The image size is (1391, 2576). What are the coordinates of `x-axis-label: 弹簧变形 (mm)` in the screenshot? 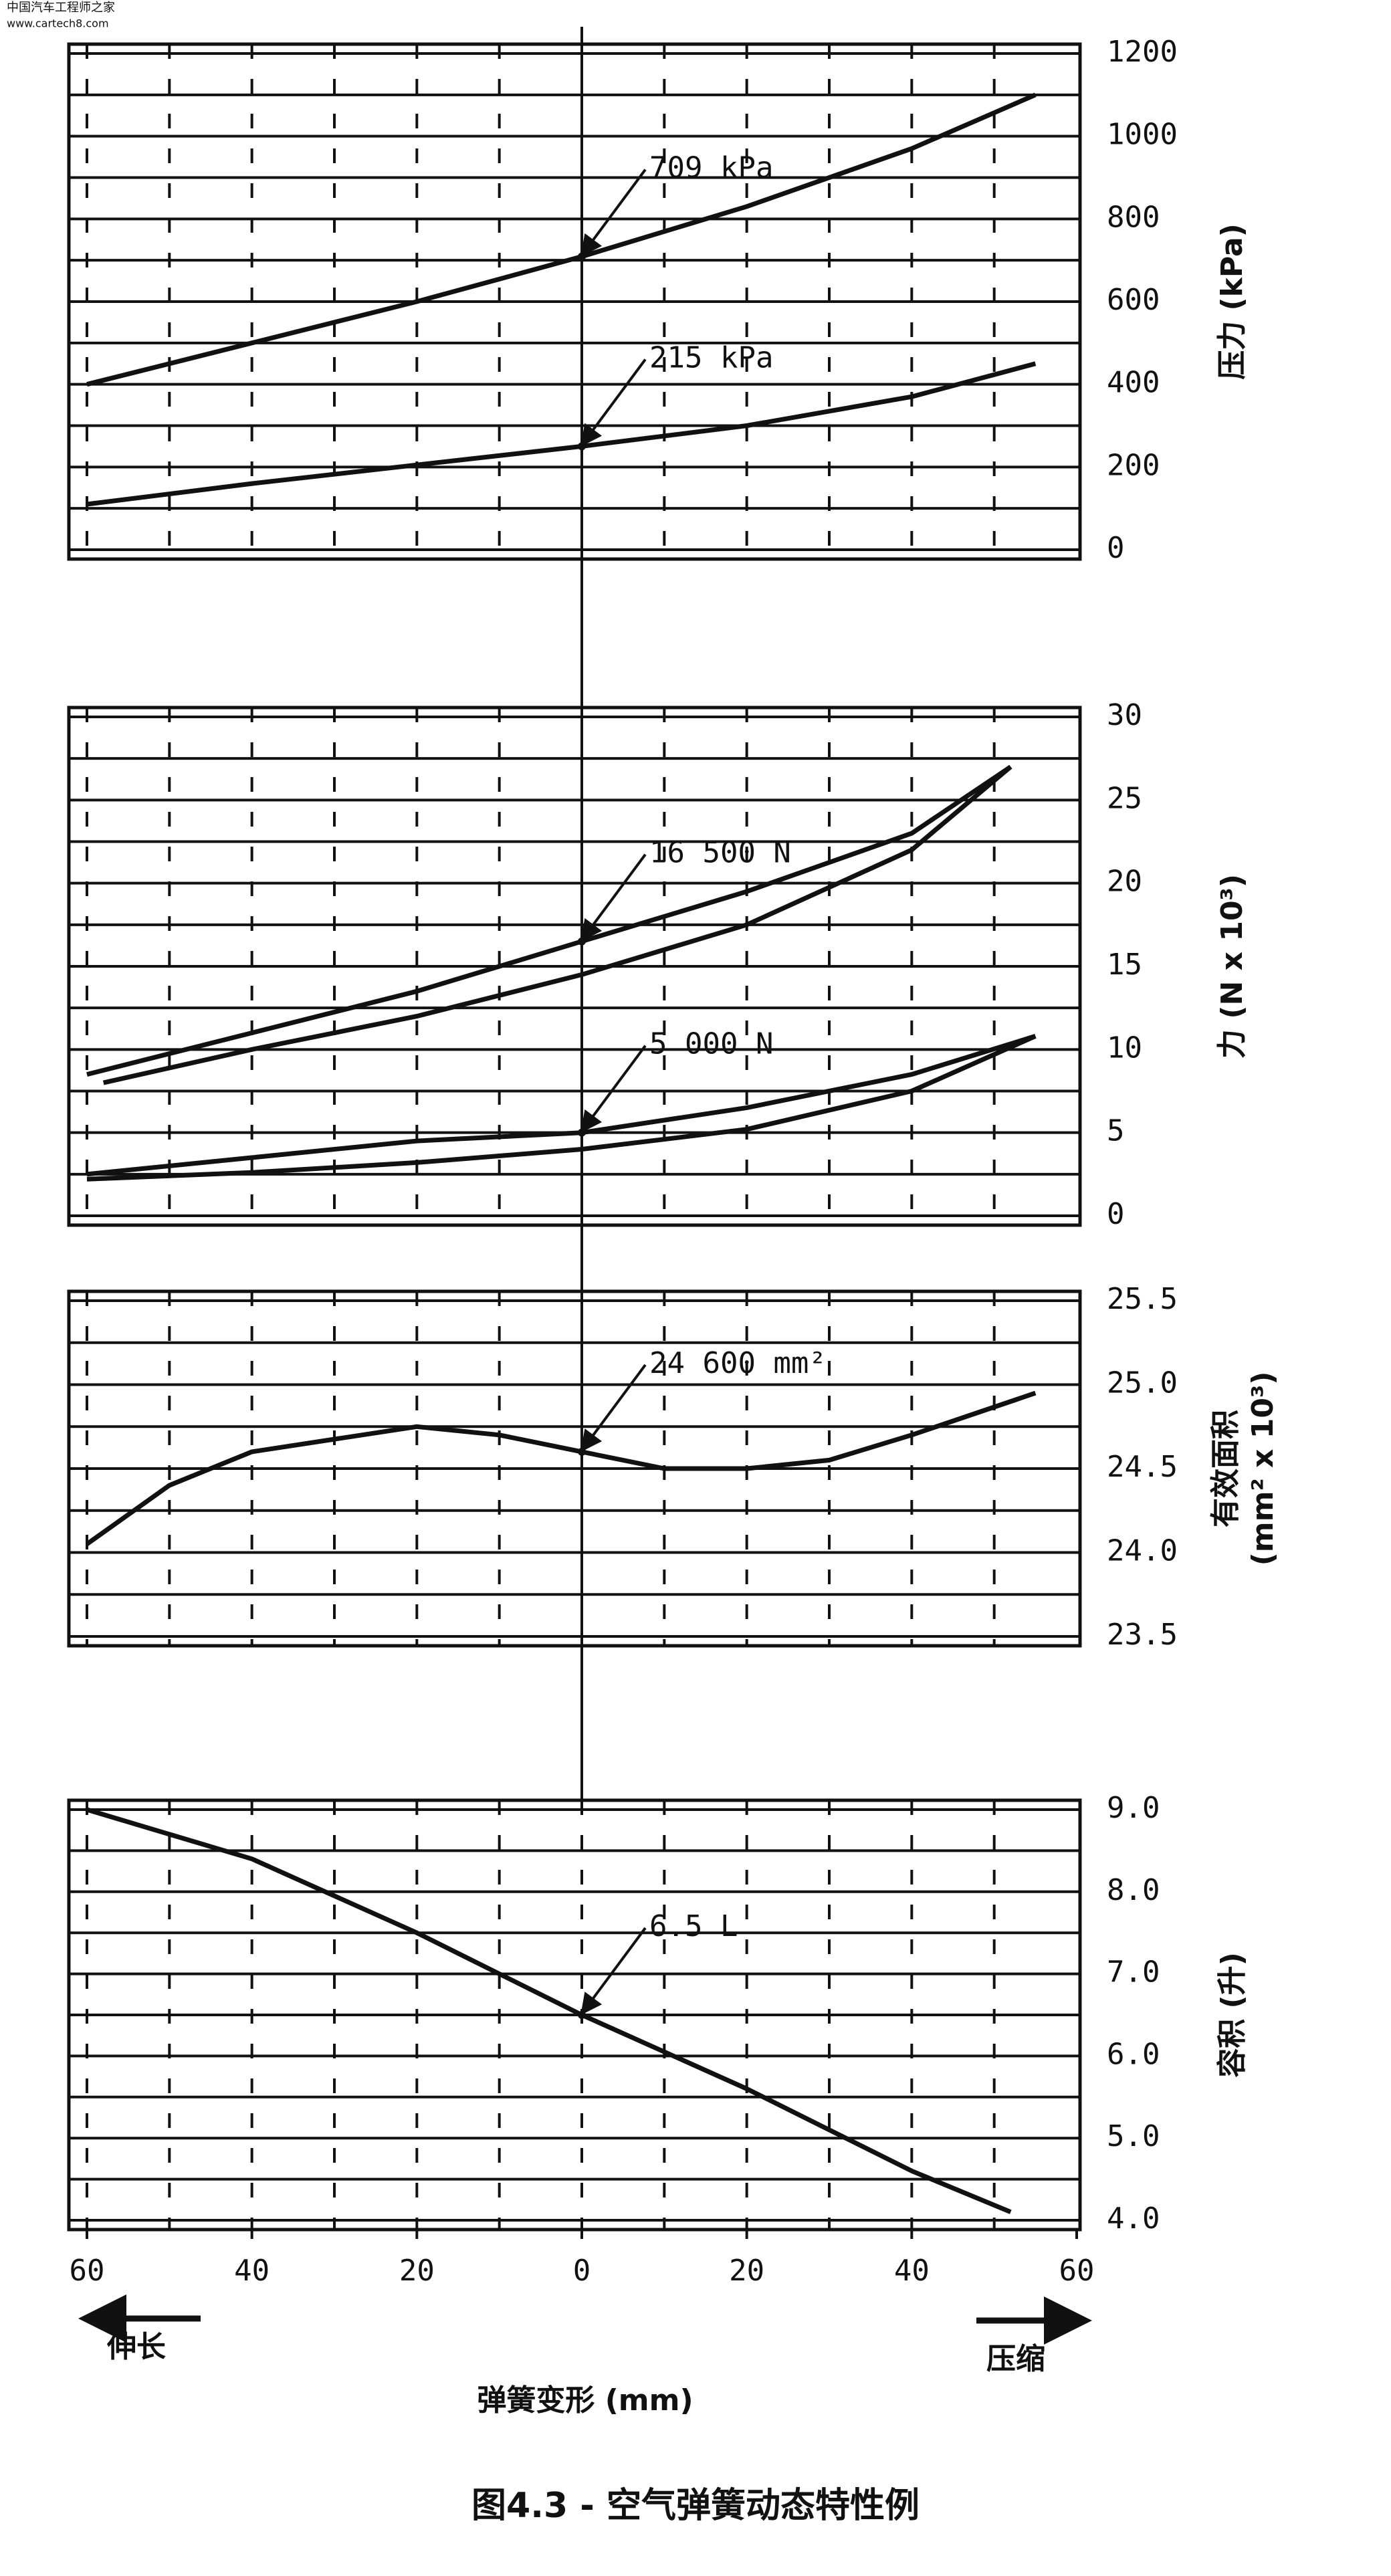 It's located at (585, 2400).